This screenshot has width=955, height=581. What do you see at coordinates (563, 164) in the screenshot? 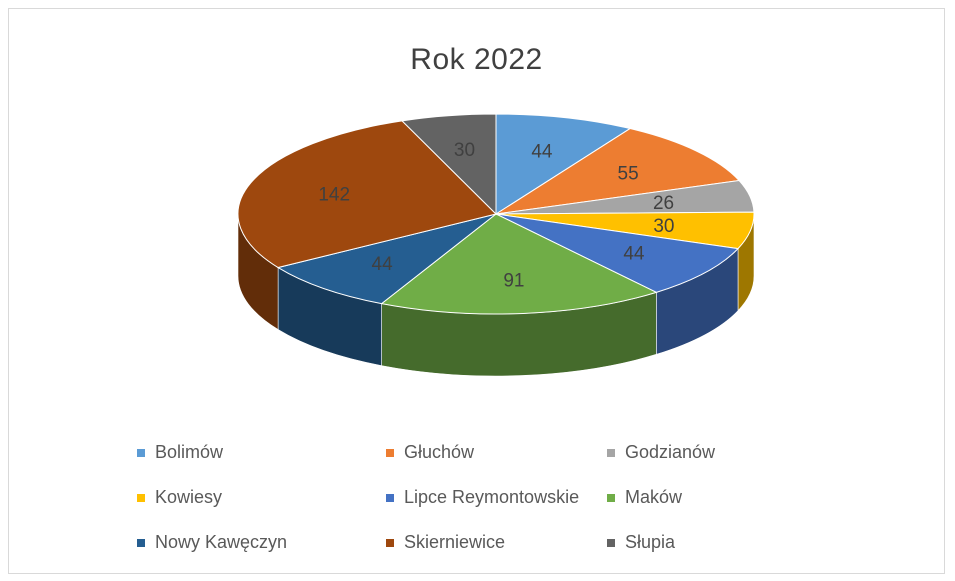
I see `pie-slice-bolimow` at bounding box center [563, 164].